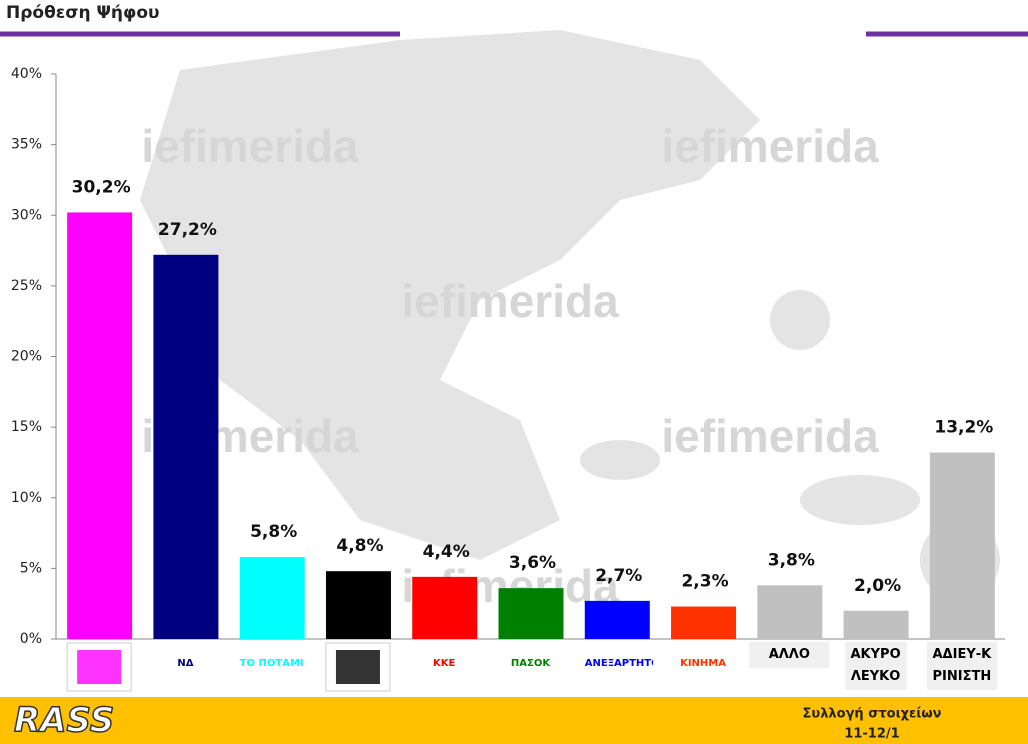 This screenshot has width=1028, height=744. What do you see at coordinates (82, 13) in the screenshot?
I see `chart-title: Πρόθεση Ψήφου` at bounding box center [82, 13].